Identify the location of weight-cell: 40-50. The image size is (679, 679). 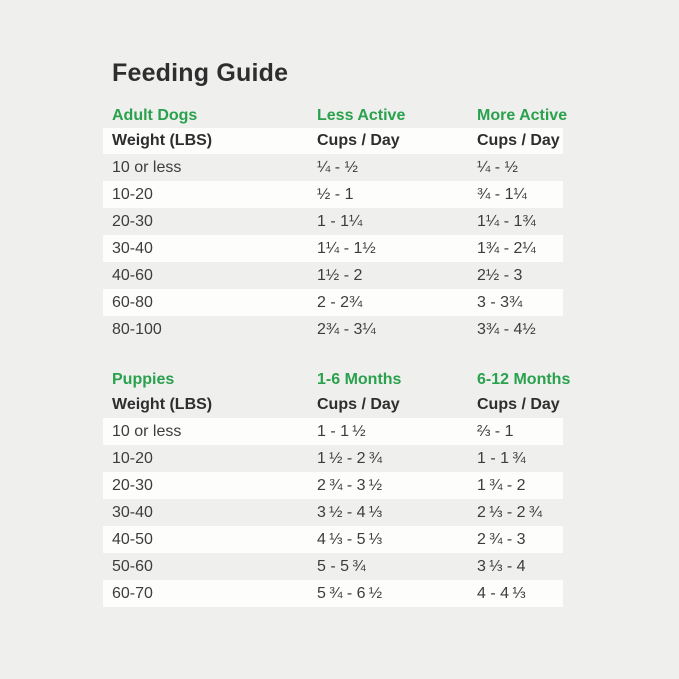
(132, 539).